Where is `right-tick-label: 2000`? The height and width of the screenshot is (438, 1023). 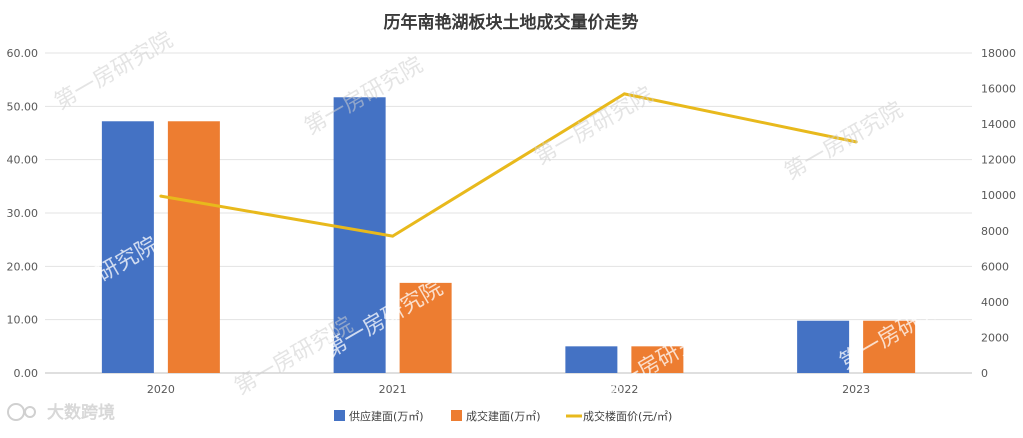
right-tick-label: 2000 is located at coordinates (995, 337).